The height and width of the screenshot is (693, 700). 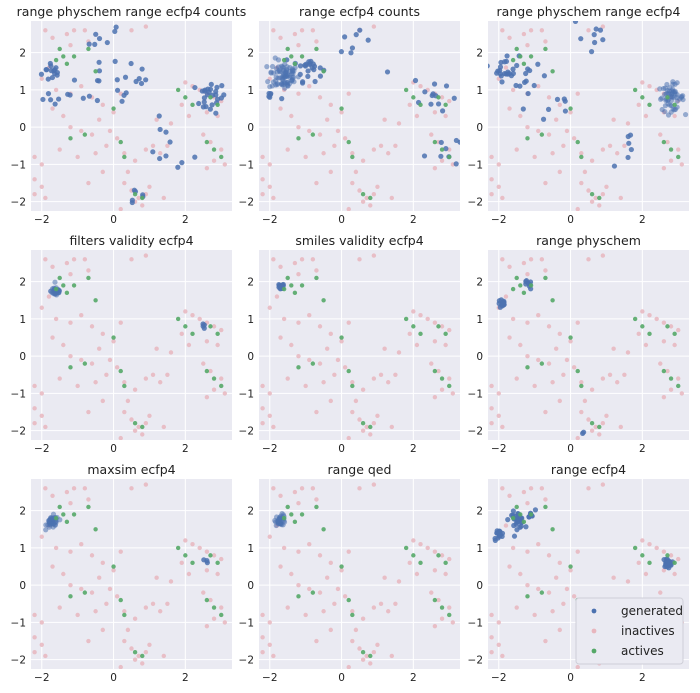 What do you see at coordinates (349, 573) in the screenshot?
I see `panel-8: range qed −2 0 2 −2 −1 0 1 2` at bounding box center [349, 573].